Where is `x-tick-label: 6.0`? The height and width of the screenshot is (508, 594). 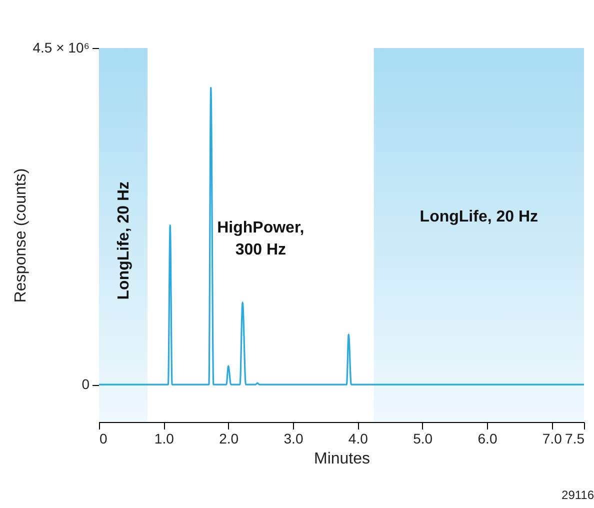 x-tick-label: 6.0 is located at coordinates (488, 438).